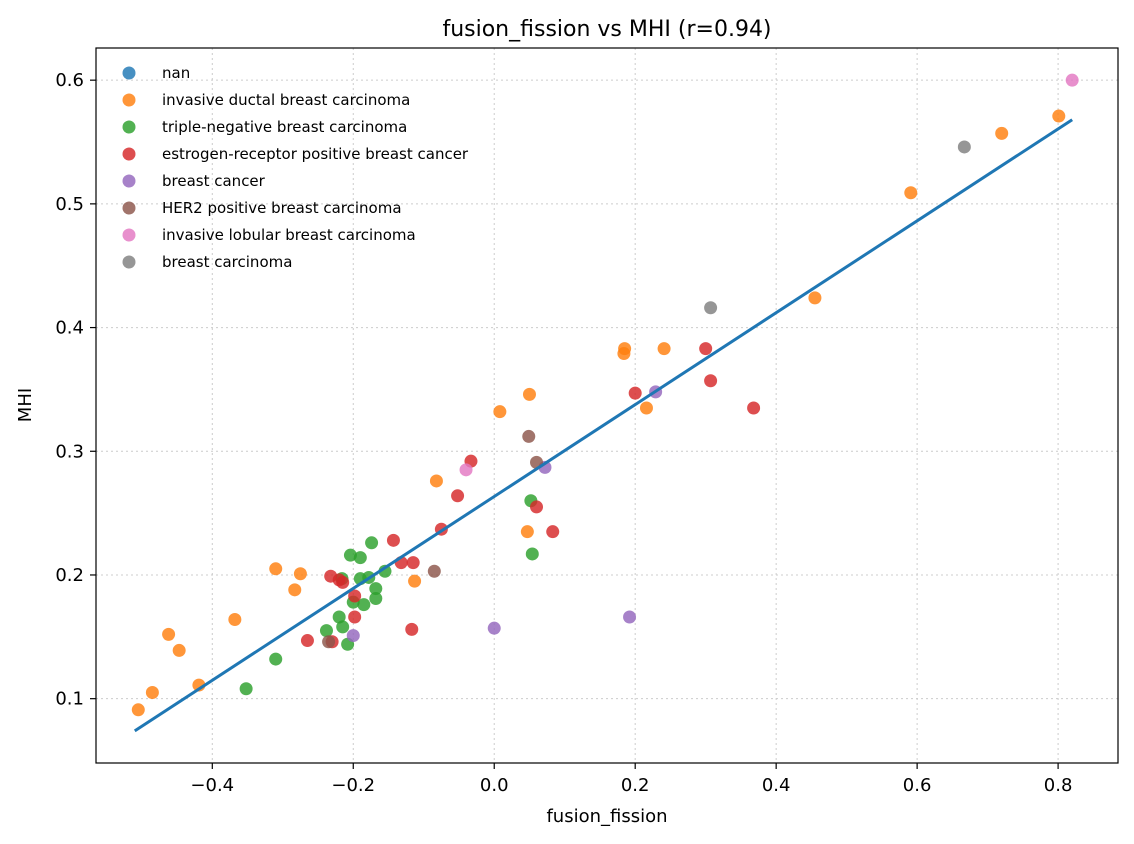 The height and width of the screenshot is (844, 1134). What do you see at coordinates (635, 785) in the screenshot?
I see `x-tick-label: 0.2` at bounding box center [635, 785].